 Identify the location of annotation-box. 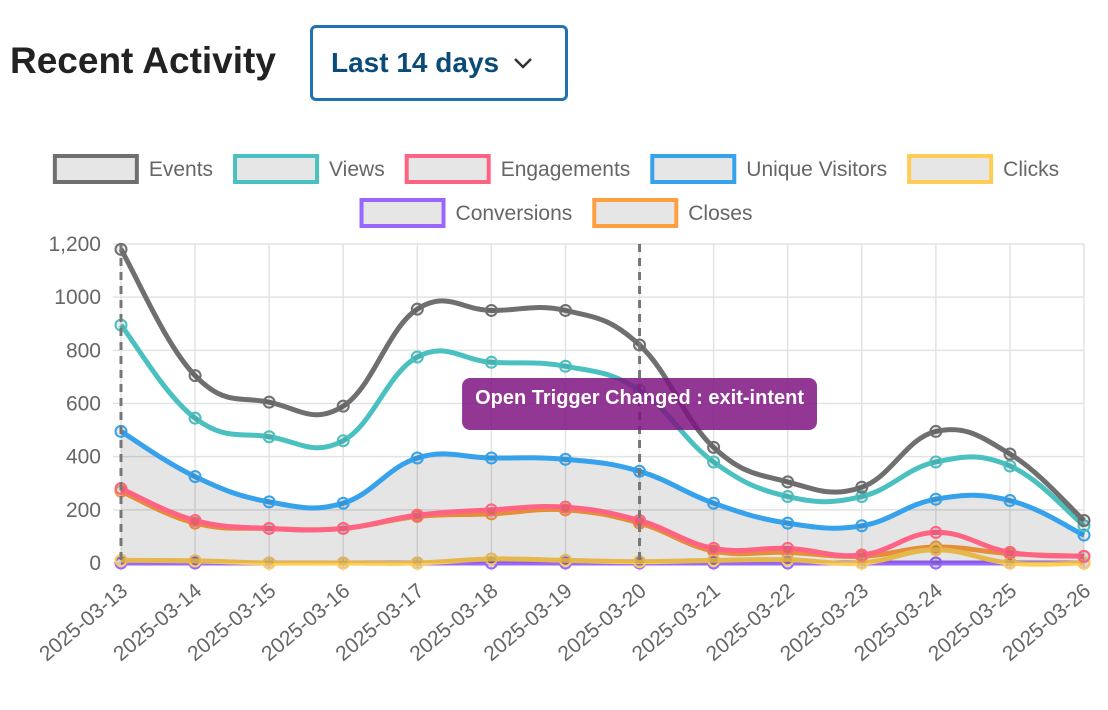
(639, 404).